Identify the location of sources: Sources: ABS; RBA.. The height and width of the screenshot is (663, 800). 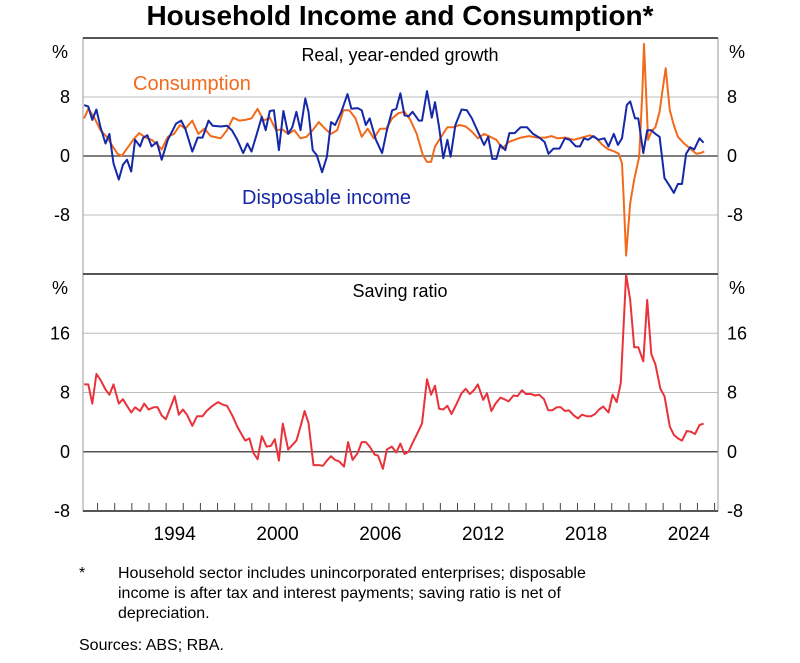
(151, 645).